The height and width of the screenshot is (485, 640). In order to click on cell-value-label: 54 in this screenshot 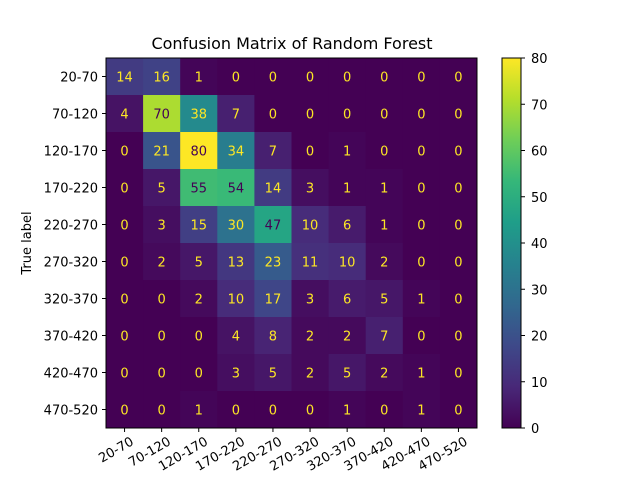, I will do `click(236, 189)`.